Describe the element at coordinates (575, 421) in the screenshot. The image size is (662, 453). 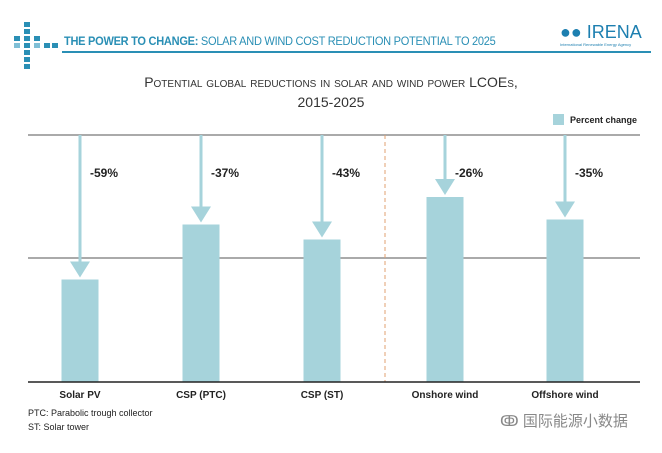
I see `watermark-text: 国际能源小数据` at that location.